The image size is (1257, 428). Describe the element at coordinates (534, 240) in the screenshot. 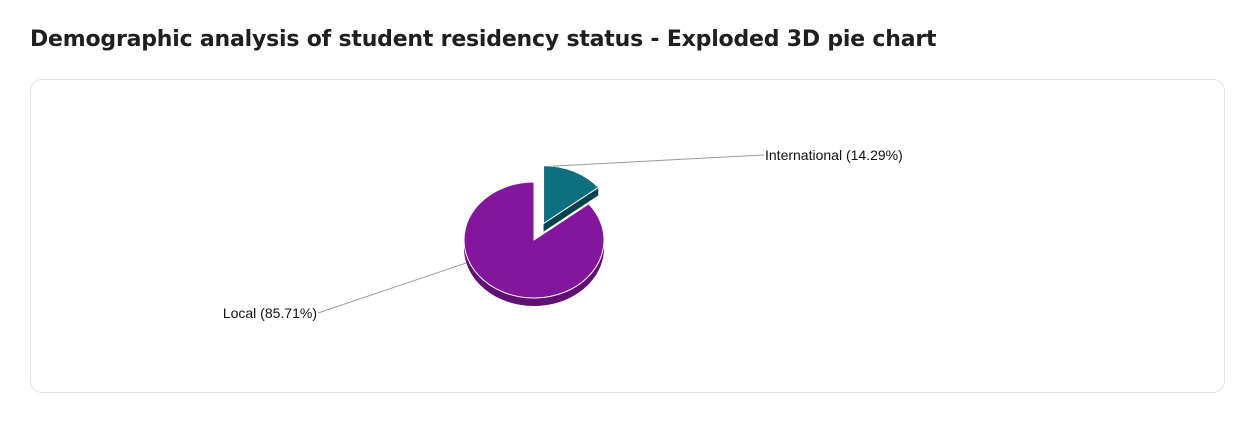

I see `pie-slice-local` at that location.